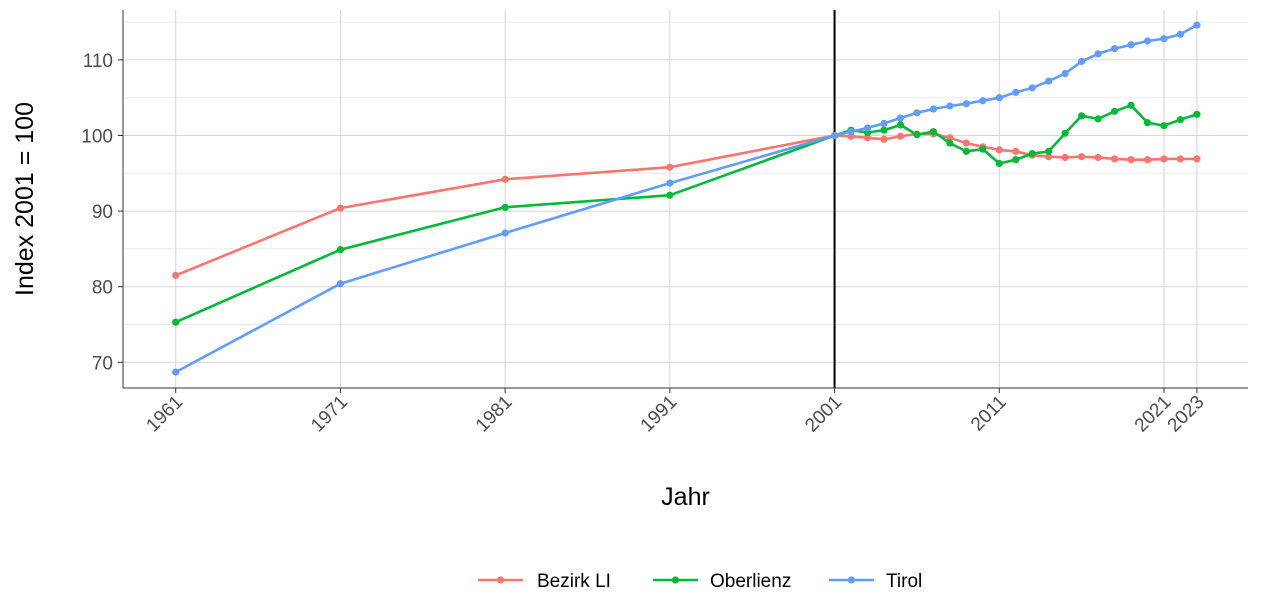 This screenshot has height=593, width=1261. I want to click on legend-key-point-bezirk-li, so click(500, 580).